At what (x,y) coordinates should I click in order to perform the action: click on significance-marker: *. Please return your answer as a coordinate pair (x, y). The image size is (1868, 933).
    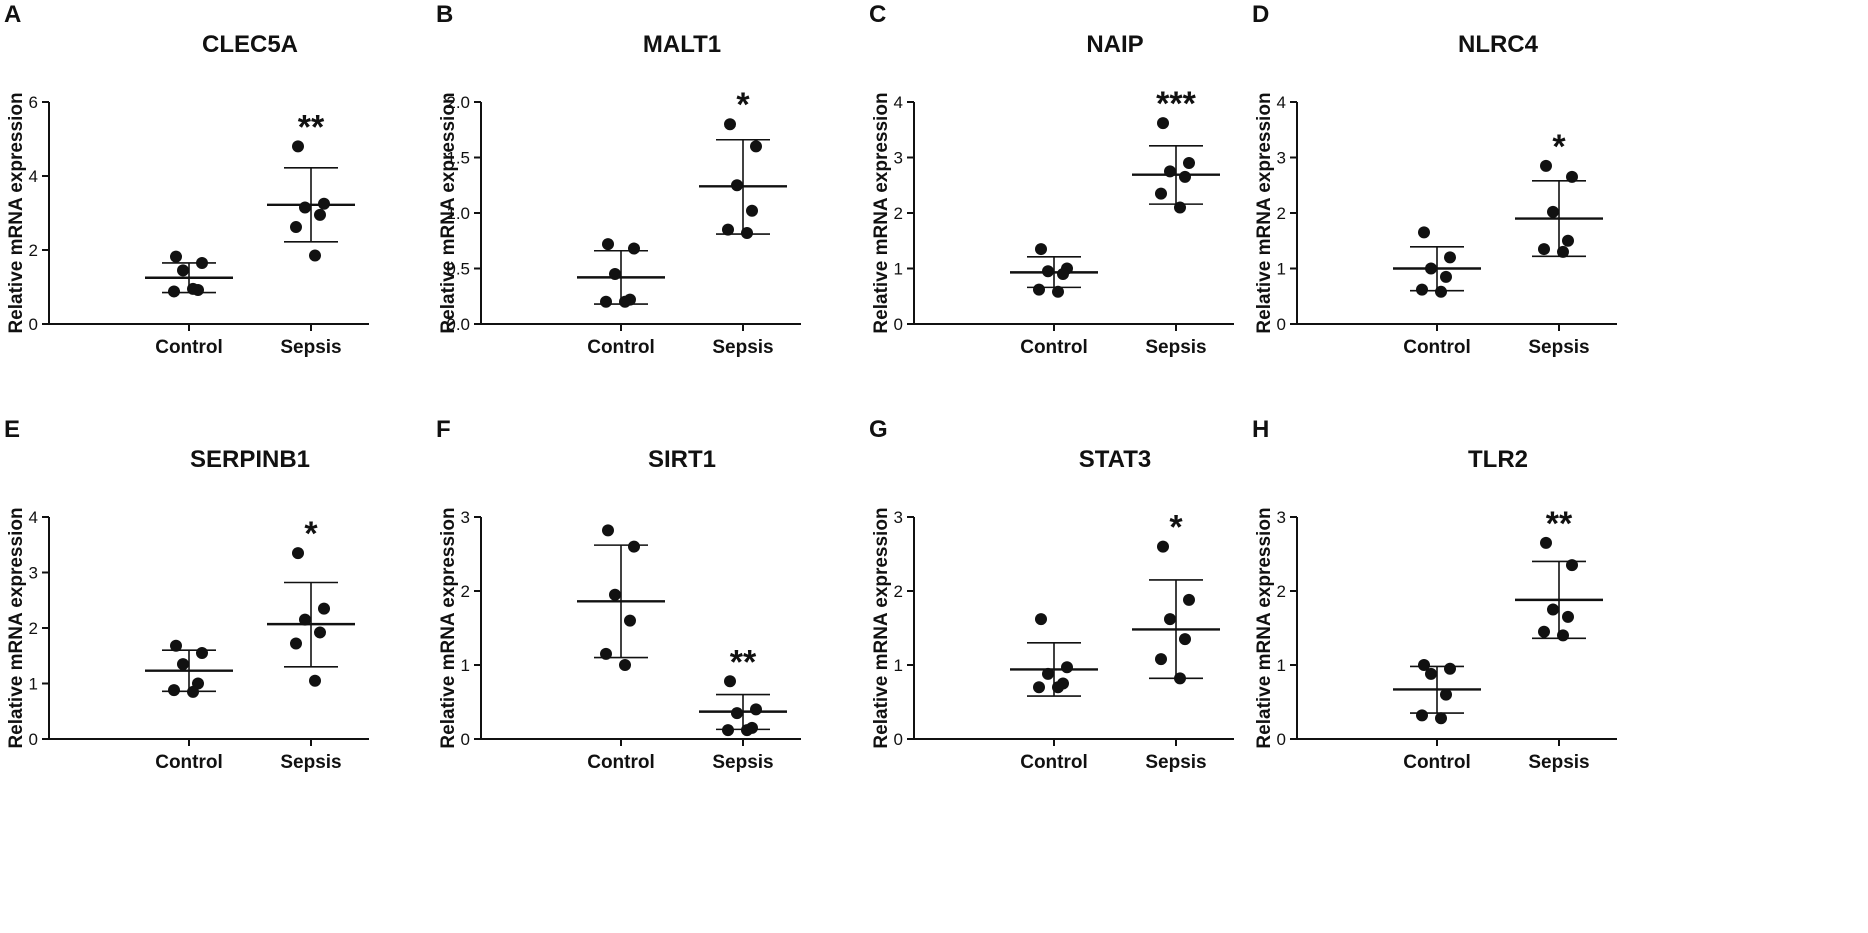
    Looking at the image, I should click on (1176, 528).